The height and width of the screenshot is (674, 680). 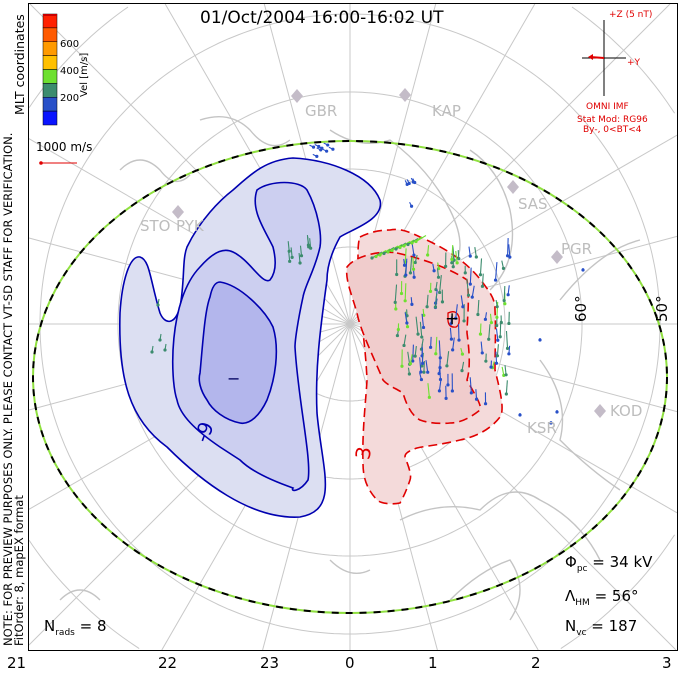 What do you see at coordinates (662, 308) in the screenshot?
I see `latitude-label-50: 50°` at bounding box center [662, 308].